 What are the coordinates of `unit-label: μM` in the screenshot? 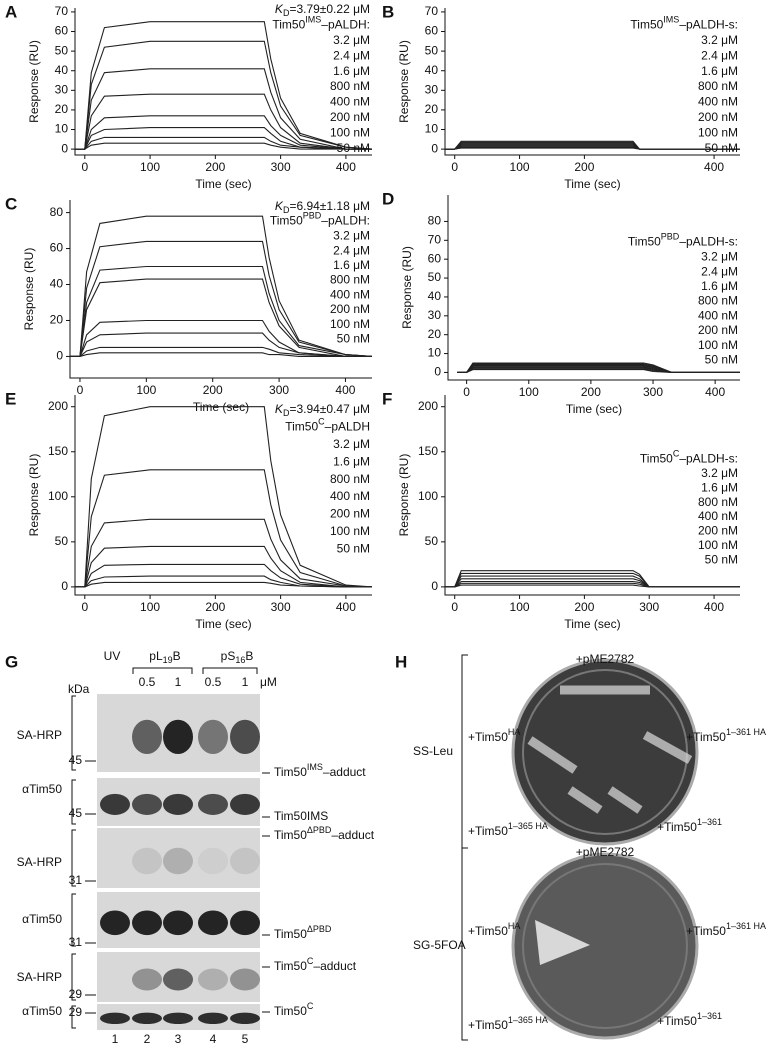 It's located at (268, 682).